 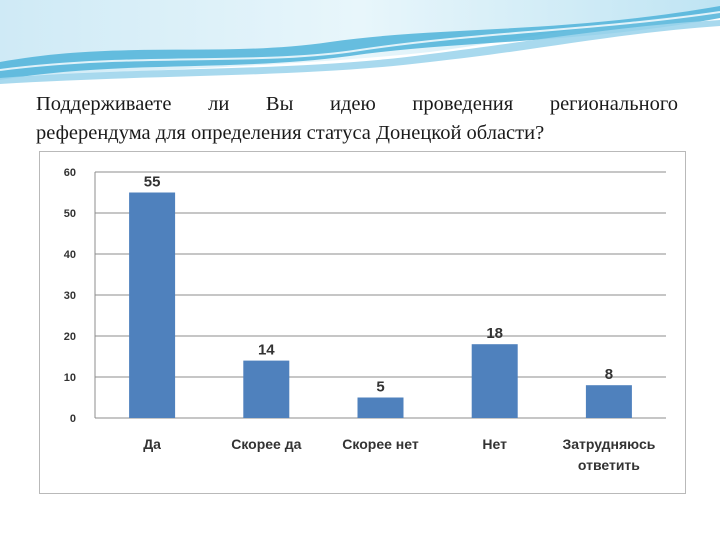 What do you see at coordinates (266, 350) in the screenshot?
I see `data-label: 14` at bounding box center [266, 350].